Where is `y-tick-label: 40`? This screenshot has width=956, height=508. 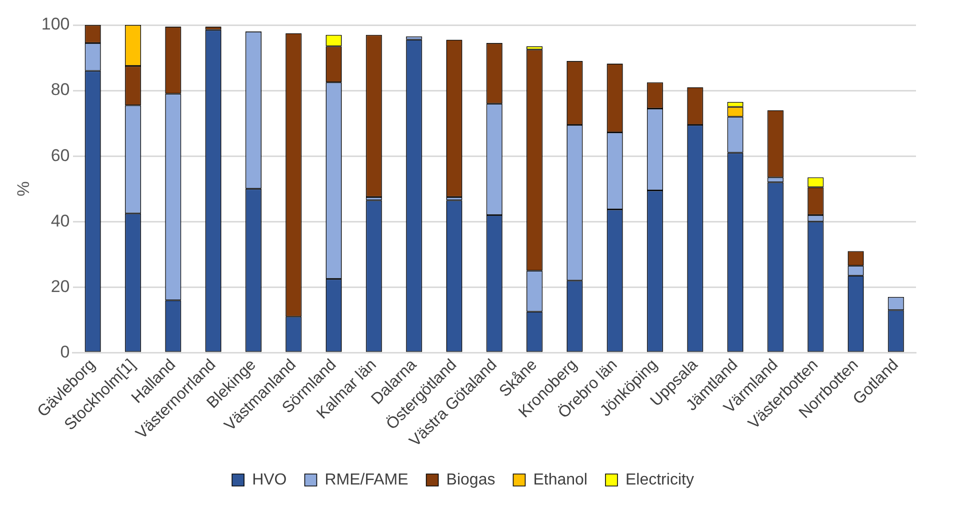 y-tick-label: 40 is located at coordinates (60, 220).